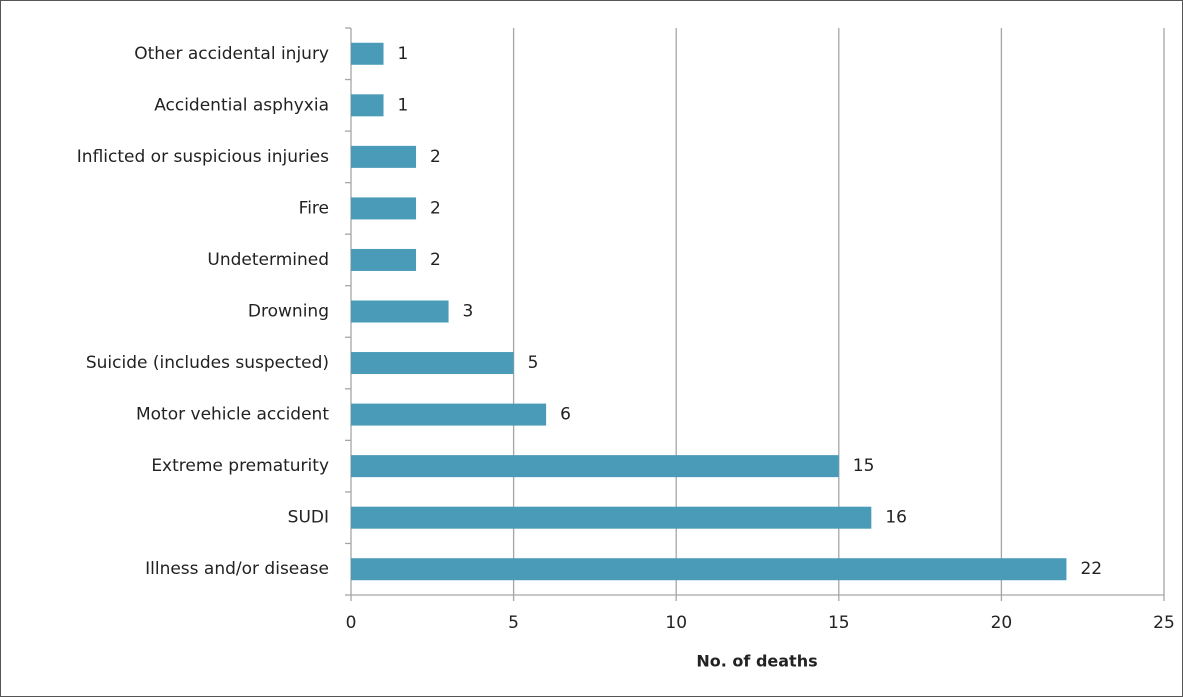  I want to click on y-tick-label: Other accidental injury, so click(231, 54).